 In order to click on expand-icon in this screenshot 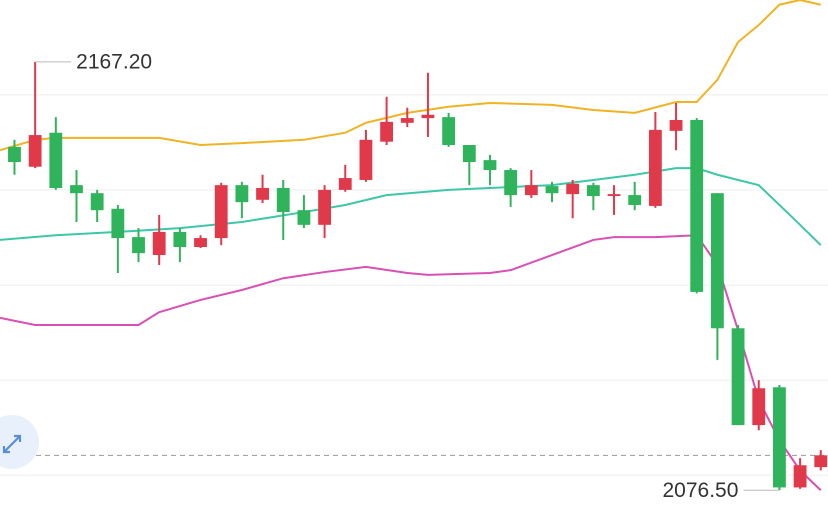, I will do `click(12, 444)`.